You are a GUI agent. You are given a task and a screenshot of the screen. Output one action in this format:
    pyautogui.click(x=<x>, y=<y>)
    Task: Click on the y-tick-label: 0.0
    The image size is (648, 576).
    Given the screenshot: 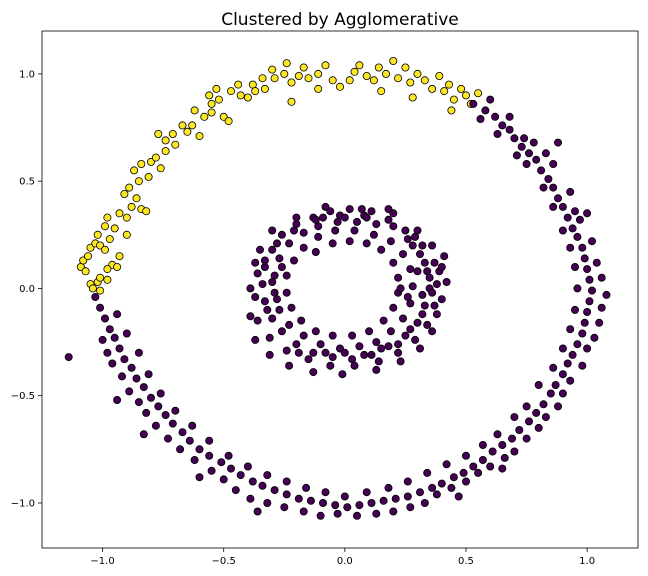 What is the action you would take?
    pyautogui.click(x=27, y=289)
    